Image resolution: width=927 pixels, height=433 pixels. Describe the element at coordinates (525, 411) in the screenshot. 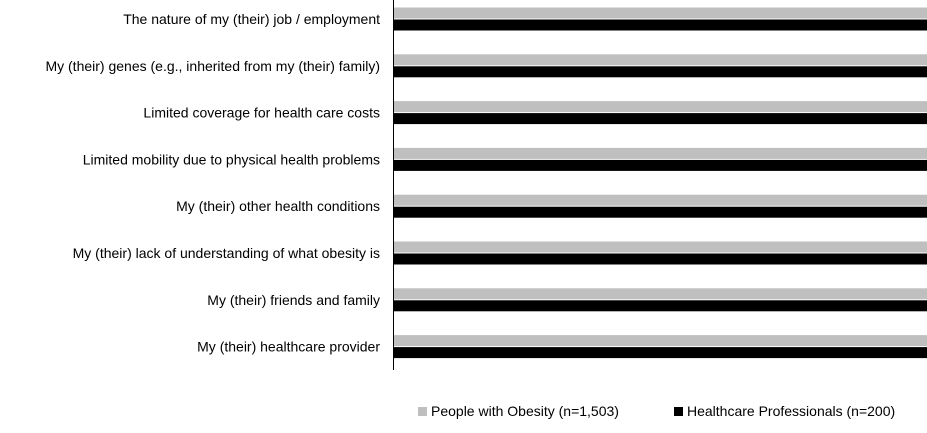

I see `legend-label-people-with-obesity: People with Obesity (n=1,503)` at that location.